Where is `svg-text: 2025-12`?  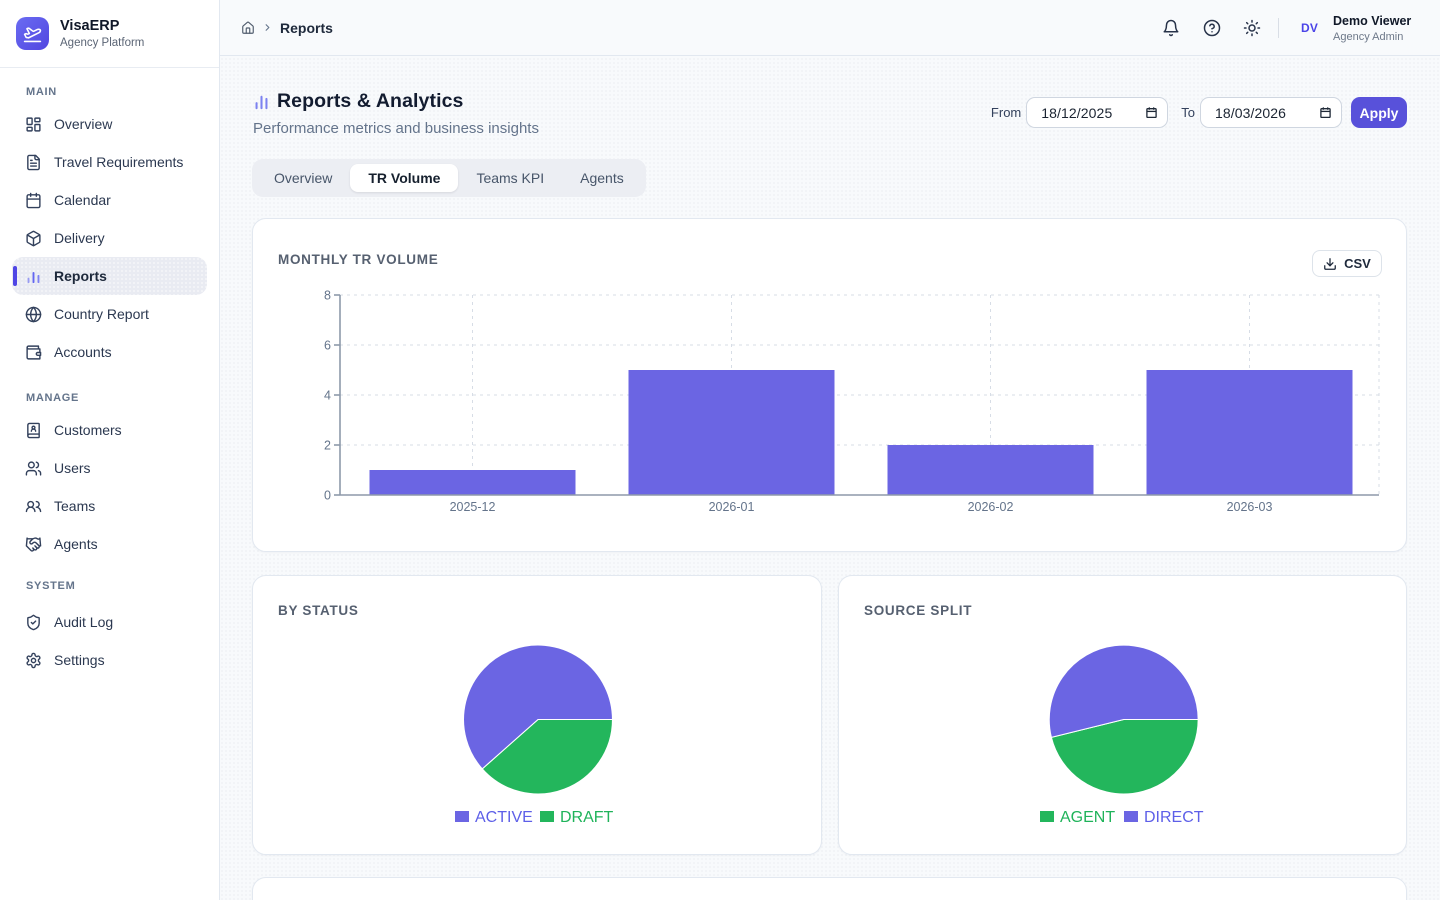
svg-text: 2025-12 is located at coordinates (473, 507).